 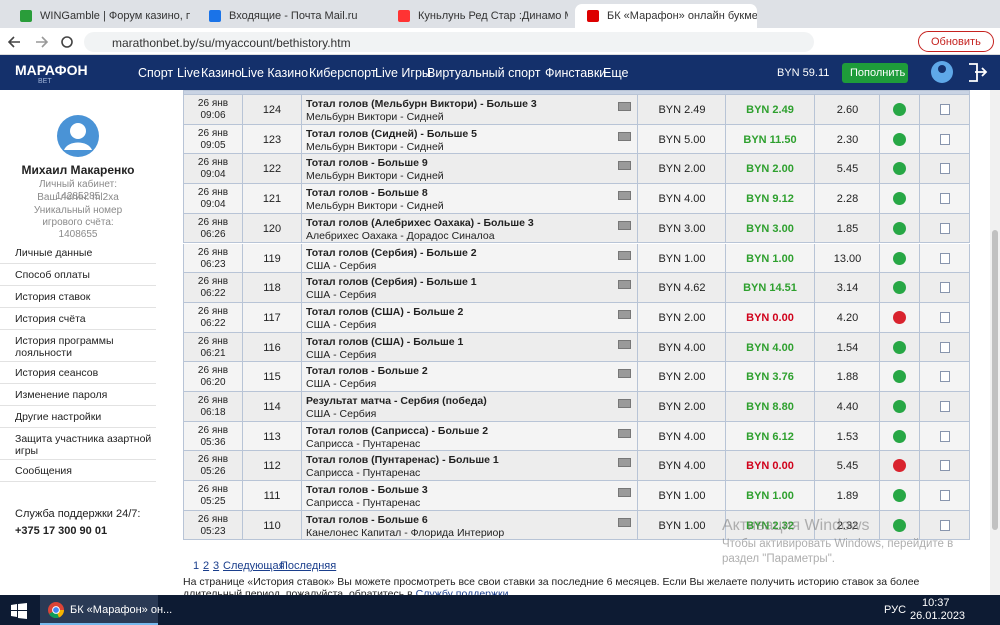 What do you see at coordinates (770, 228) in the screenshot?
I see `table-cell: BYN 3.00` at bounding box center [770, 228].